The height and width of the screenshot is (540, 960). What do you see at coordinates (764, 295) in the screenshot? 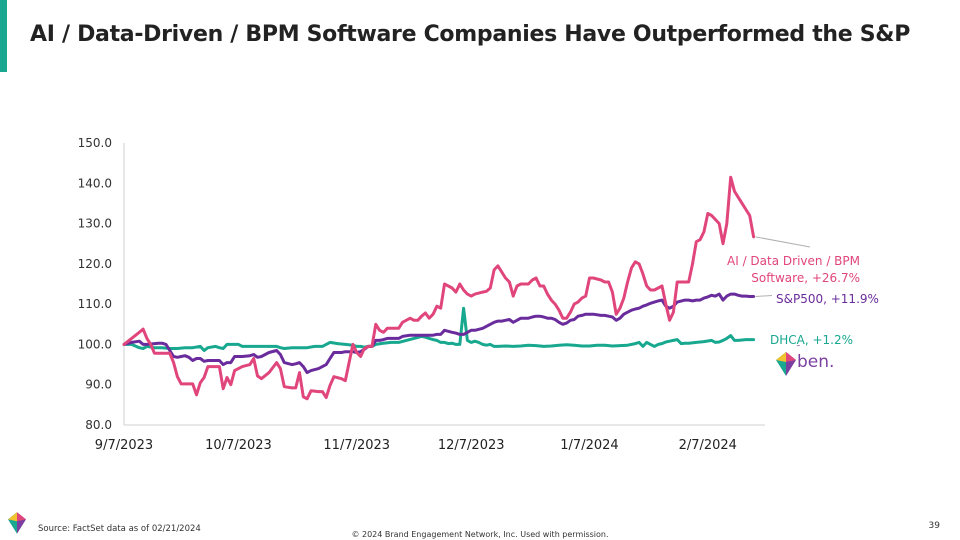
I see `sp-leader-line` at bounding box center [764, 295].